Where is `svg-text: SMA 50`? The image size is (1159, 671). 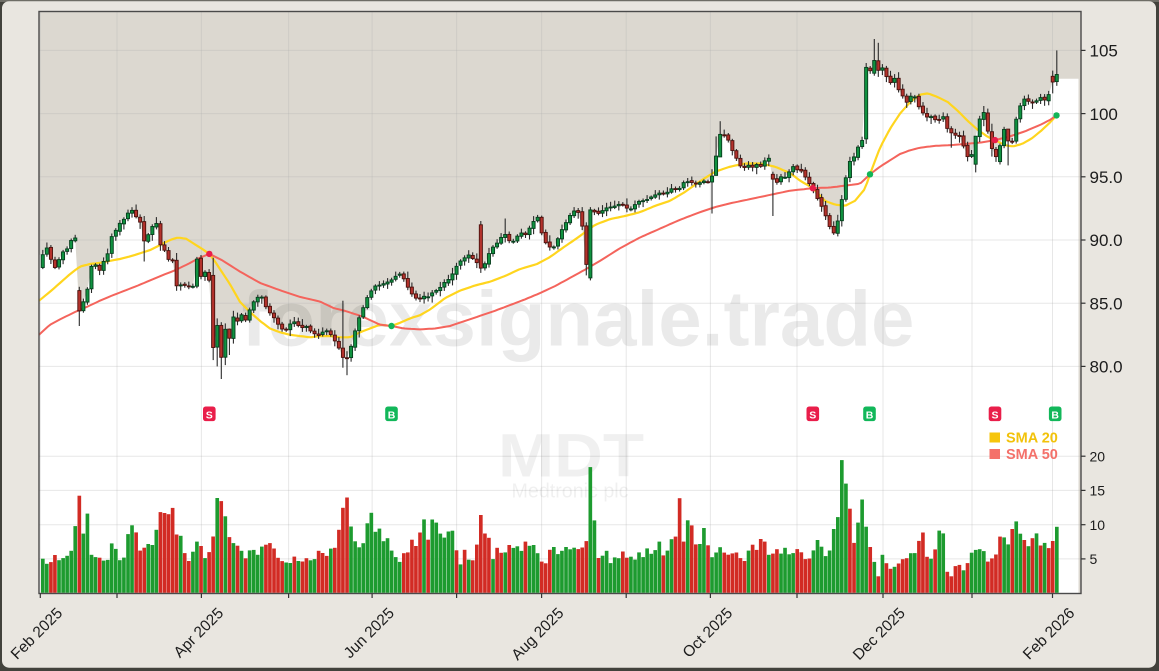
svg-text: SMA 50 is located at coordinates (1032, 455).